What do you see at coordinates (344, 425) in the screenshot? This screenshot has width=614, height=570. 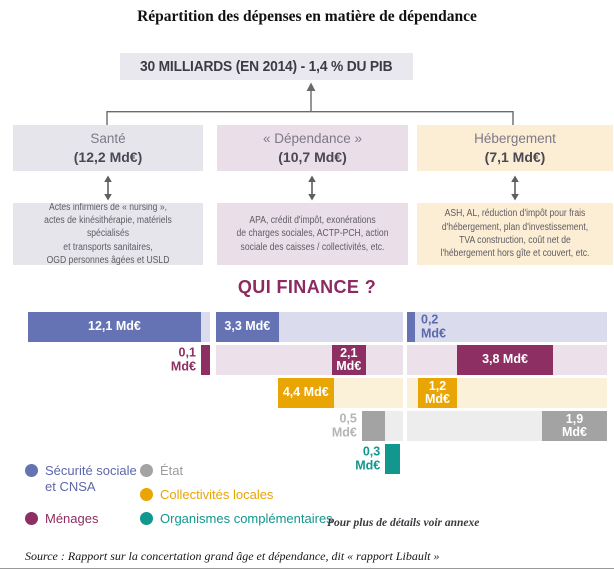 I see `bar-value-label: 0,5 Md€` at bounding box center [344, 425].